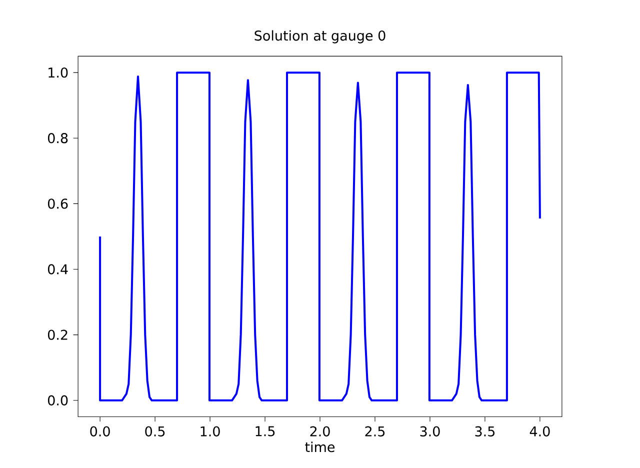  What do you see at coordinates (375, 431) in the screenshot?
I see `x-tick-label: 2.5` at bounding box center [375, 431].